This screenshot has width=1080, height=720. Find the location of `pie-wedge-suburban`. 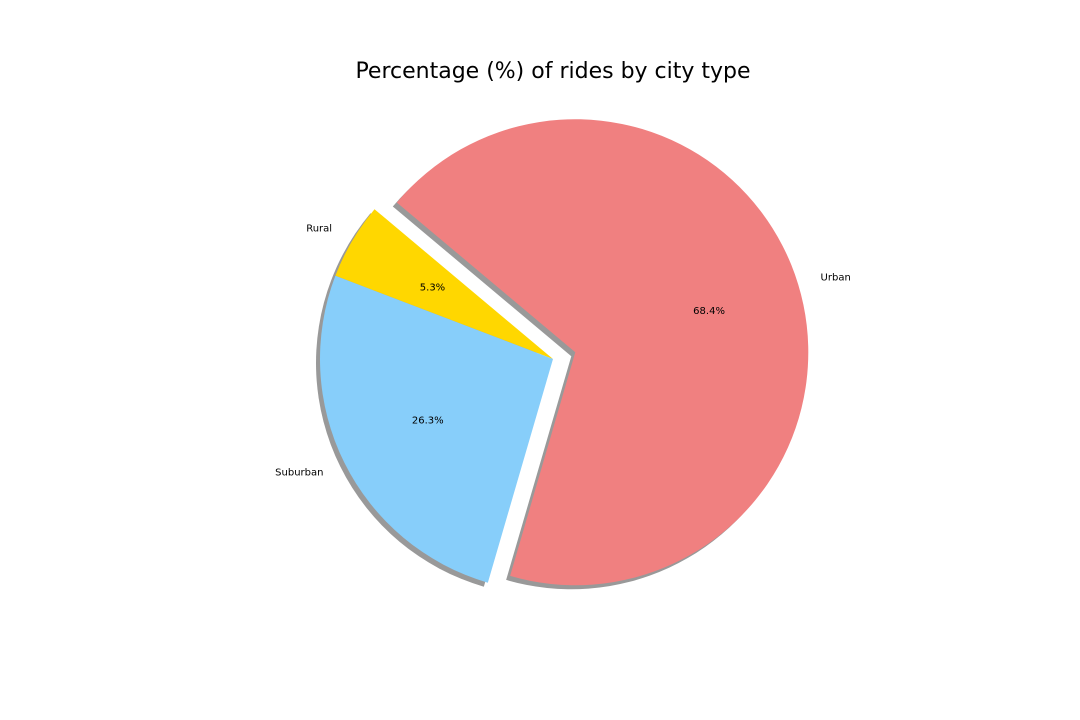

pie-wedge-suburban is located at coordinates (436, 429).